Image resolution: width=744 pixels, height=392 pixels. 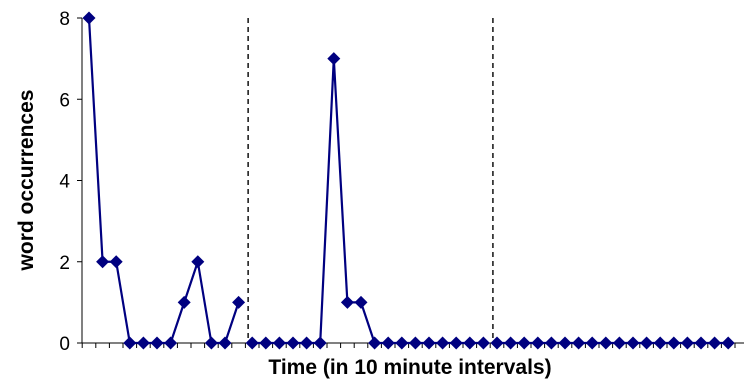 What do you see at coordinates (64, 182) in the screenshot?
I see `y-tick-label: 4` at bounding box center [64, 182].